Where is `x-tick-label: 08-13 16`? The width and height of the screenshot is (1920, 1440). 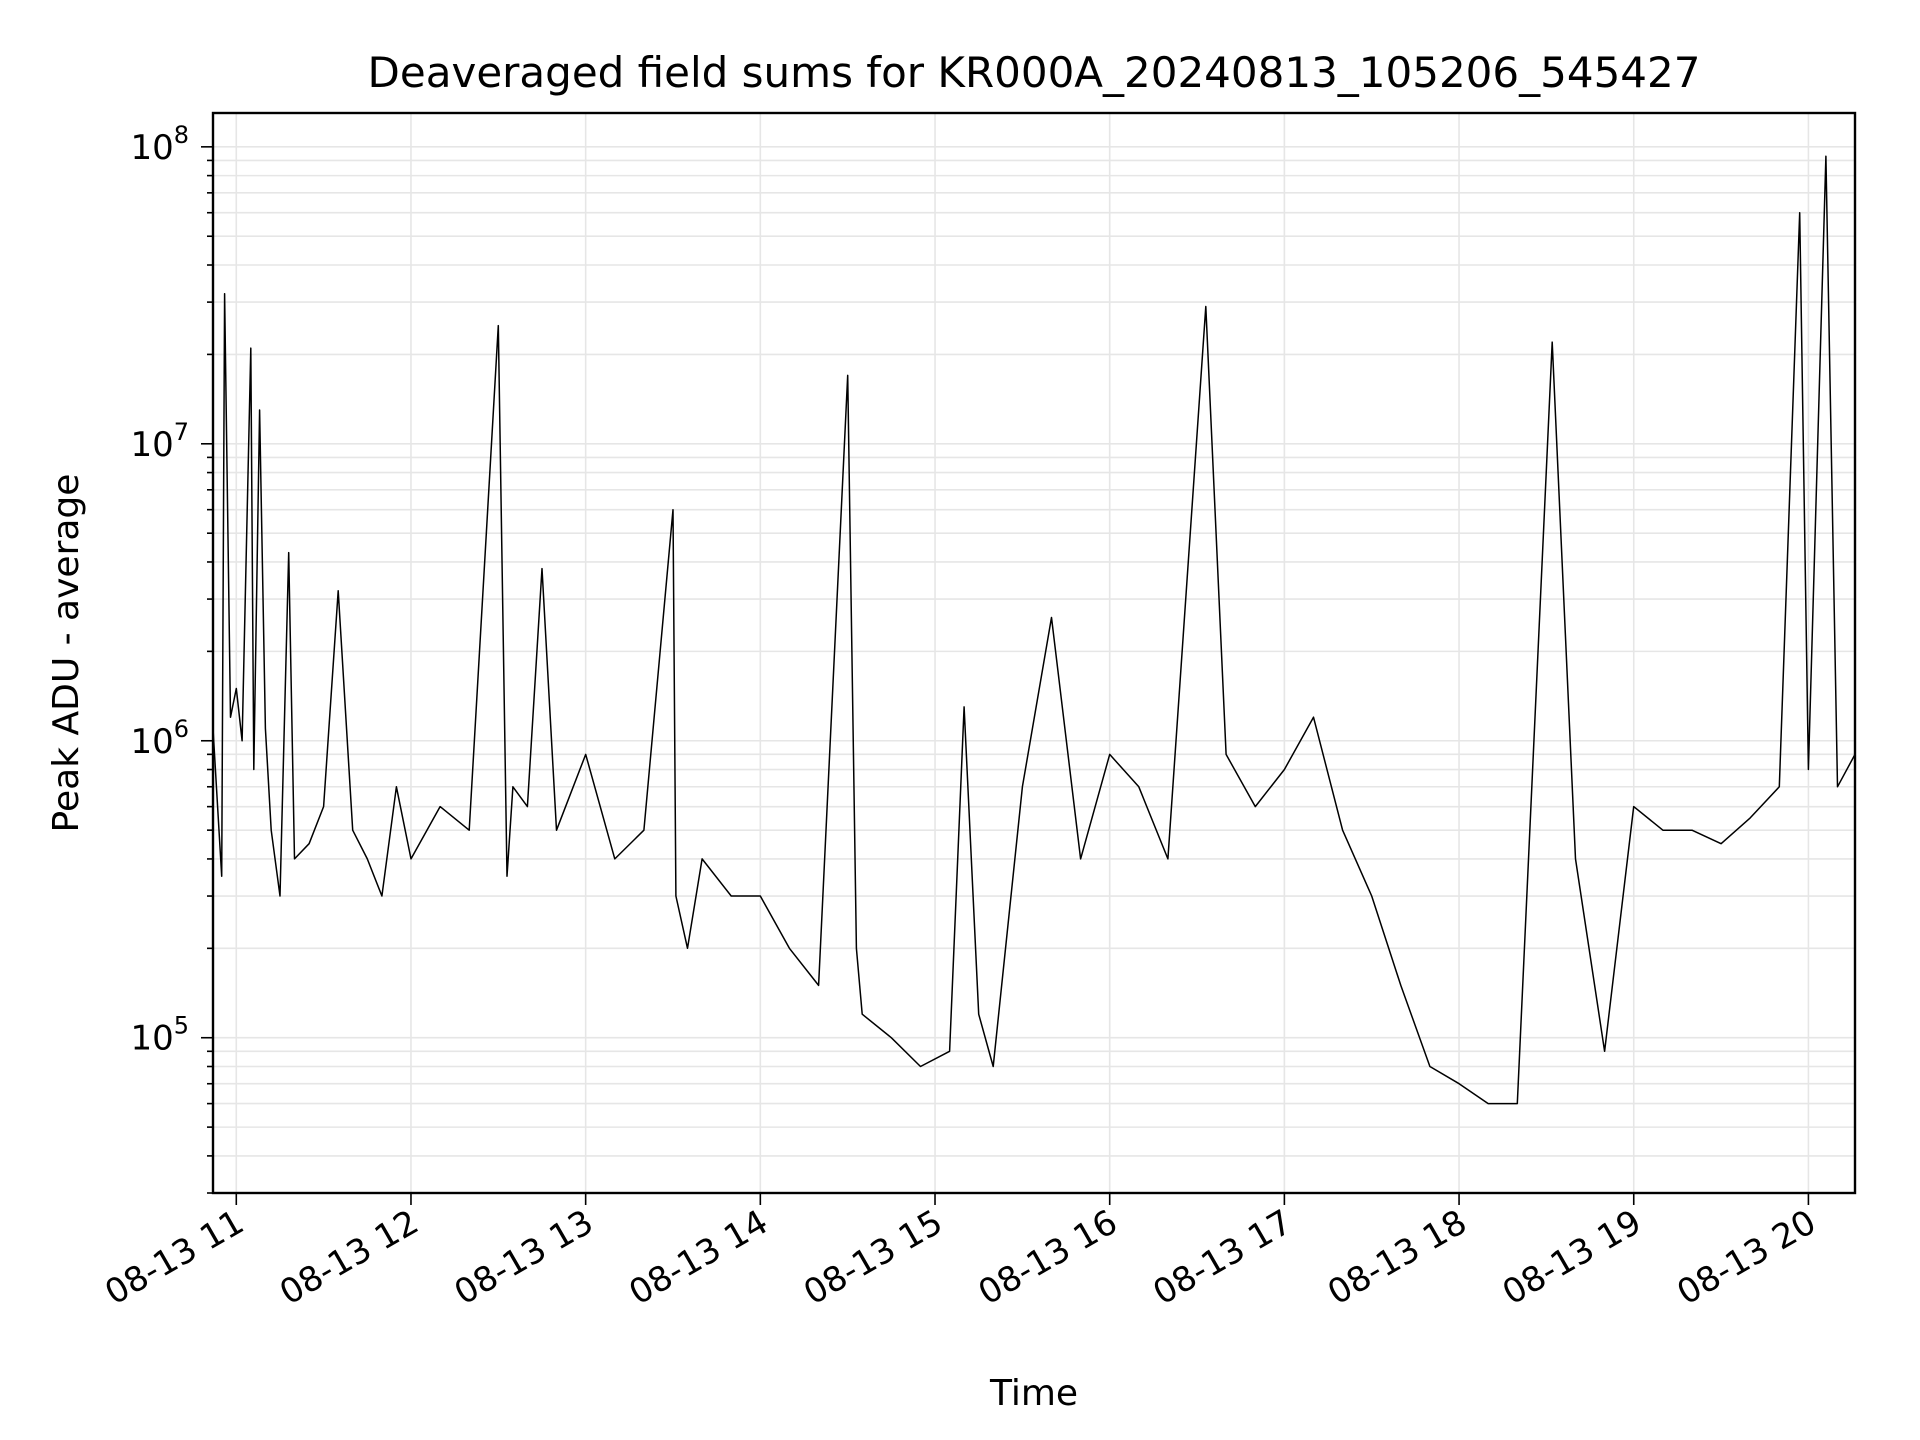
x-tick-label: 08-13 16 is located at coordinates (1048, 1257).